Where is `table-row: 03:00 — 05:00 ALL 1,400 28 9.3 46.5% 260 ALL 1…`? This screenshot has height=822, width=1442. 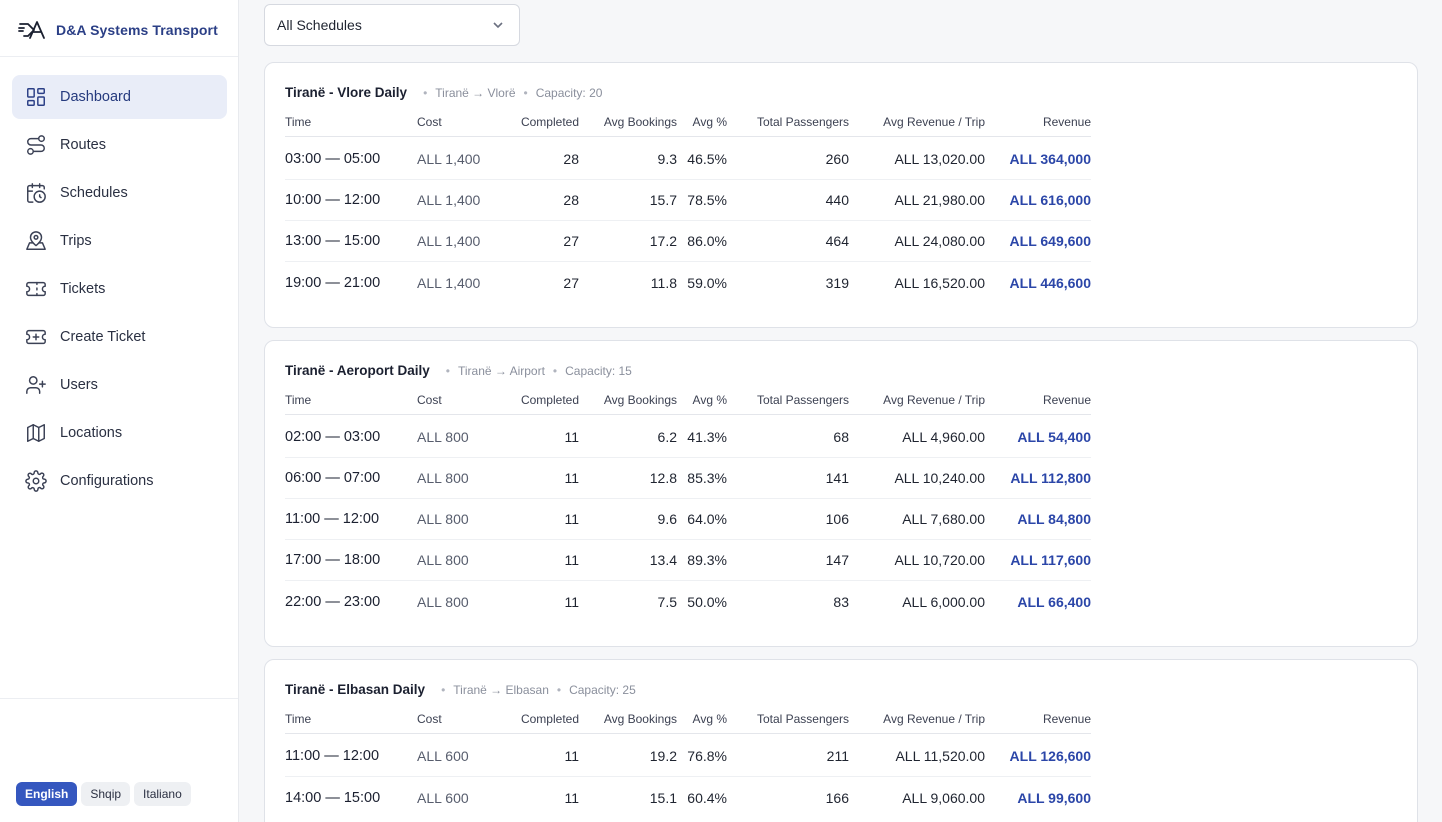 table-row: 03:00 — 05:00 ALL 1,400 28 9.3 46.5% 260 ALL 1… is located at coordinates (688, 159).